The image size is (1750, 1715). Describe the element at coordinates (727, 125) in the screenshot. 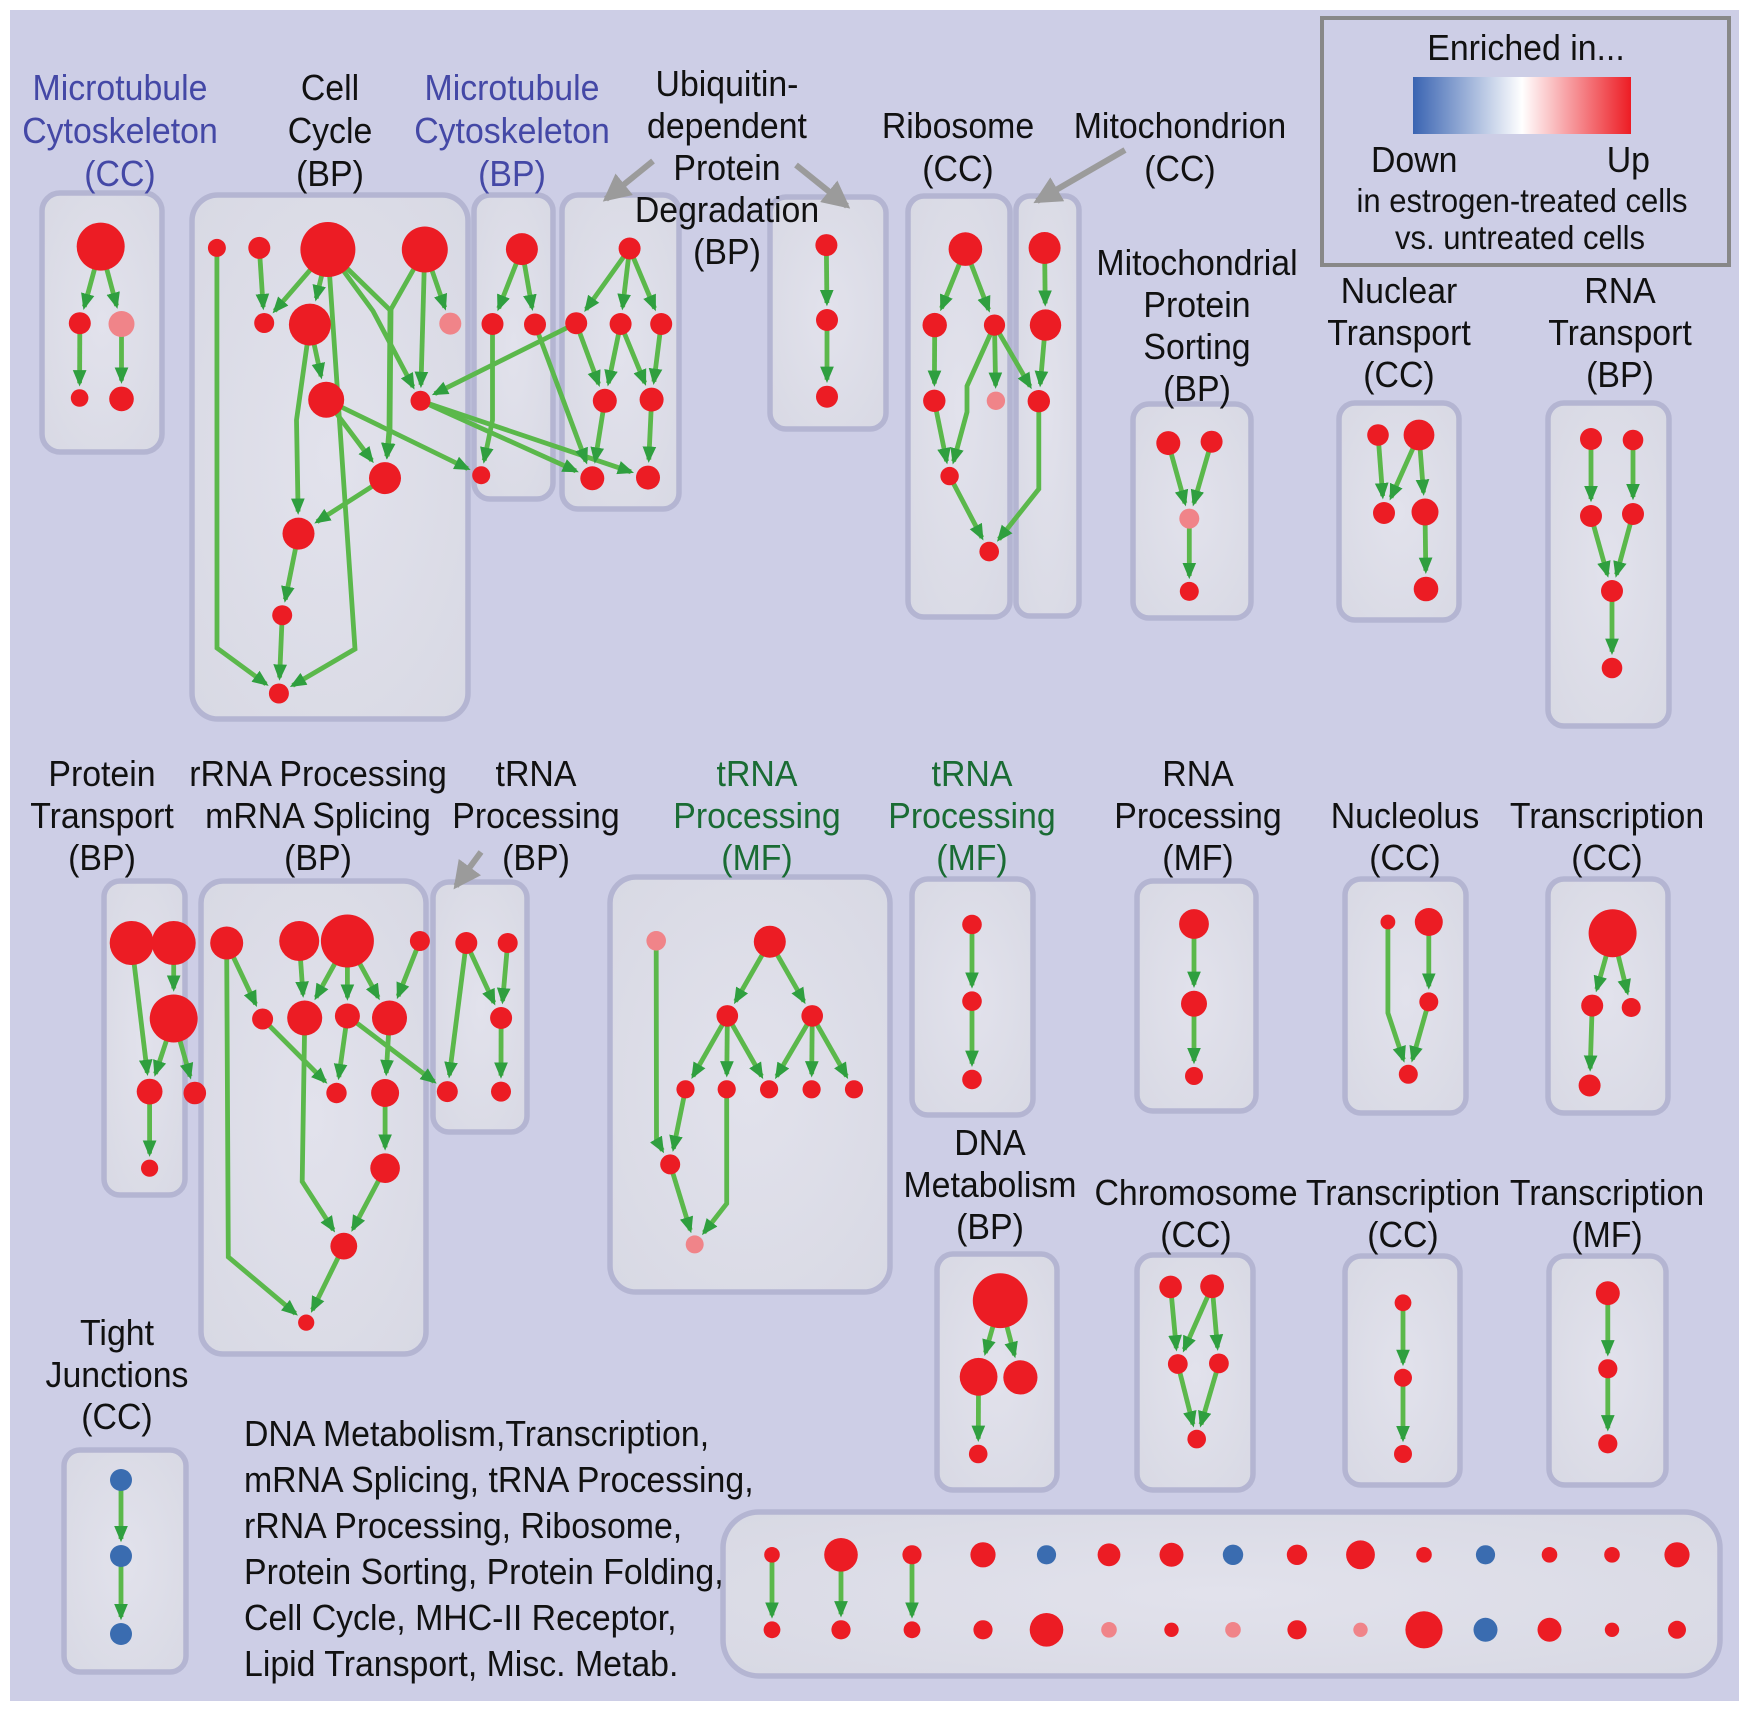

I see `svg-text: dependent` at that location.